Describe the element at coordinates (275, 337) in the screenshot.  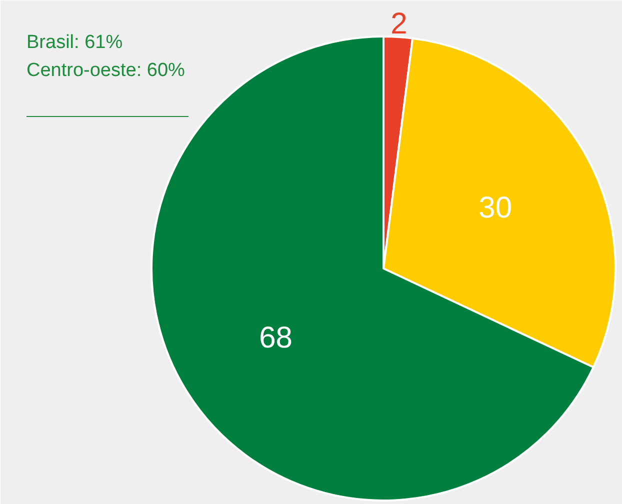
I see `data-label: 68` at that location.